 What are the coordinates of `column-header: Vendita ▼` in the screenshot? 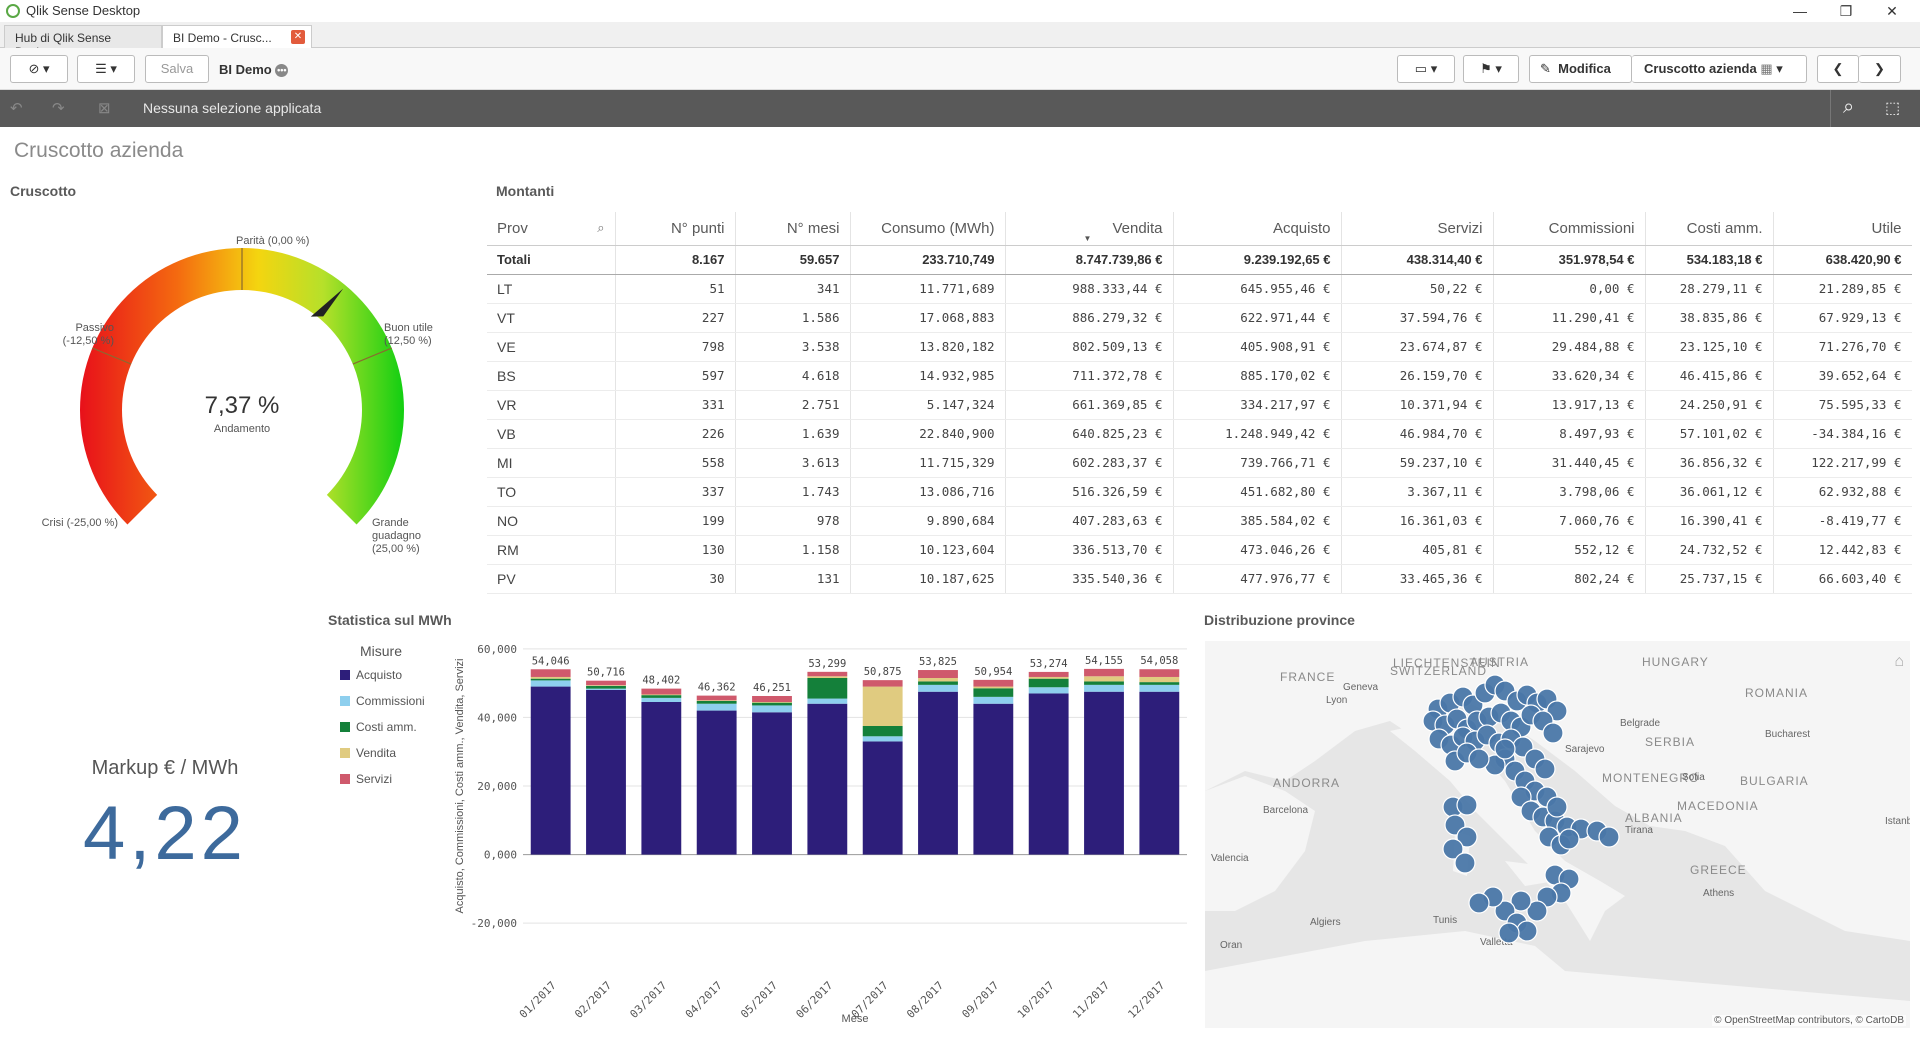 It's located at (1089, 229).